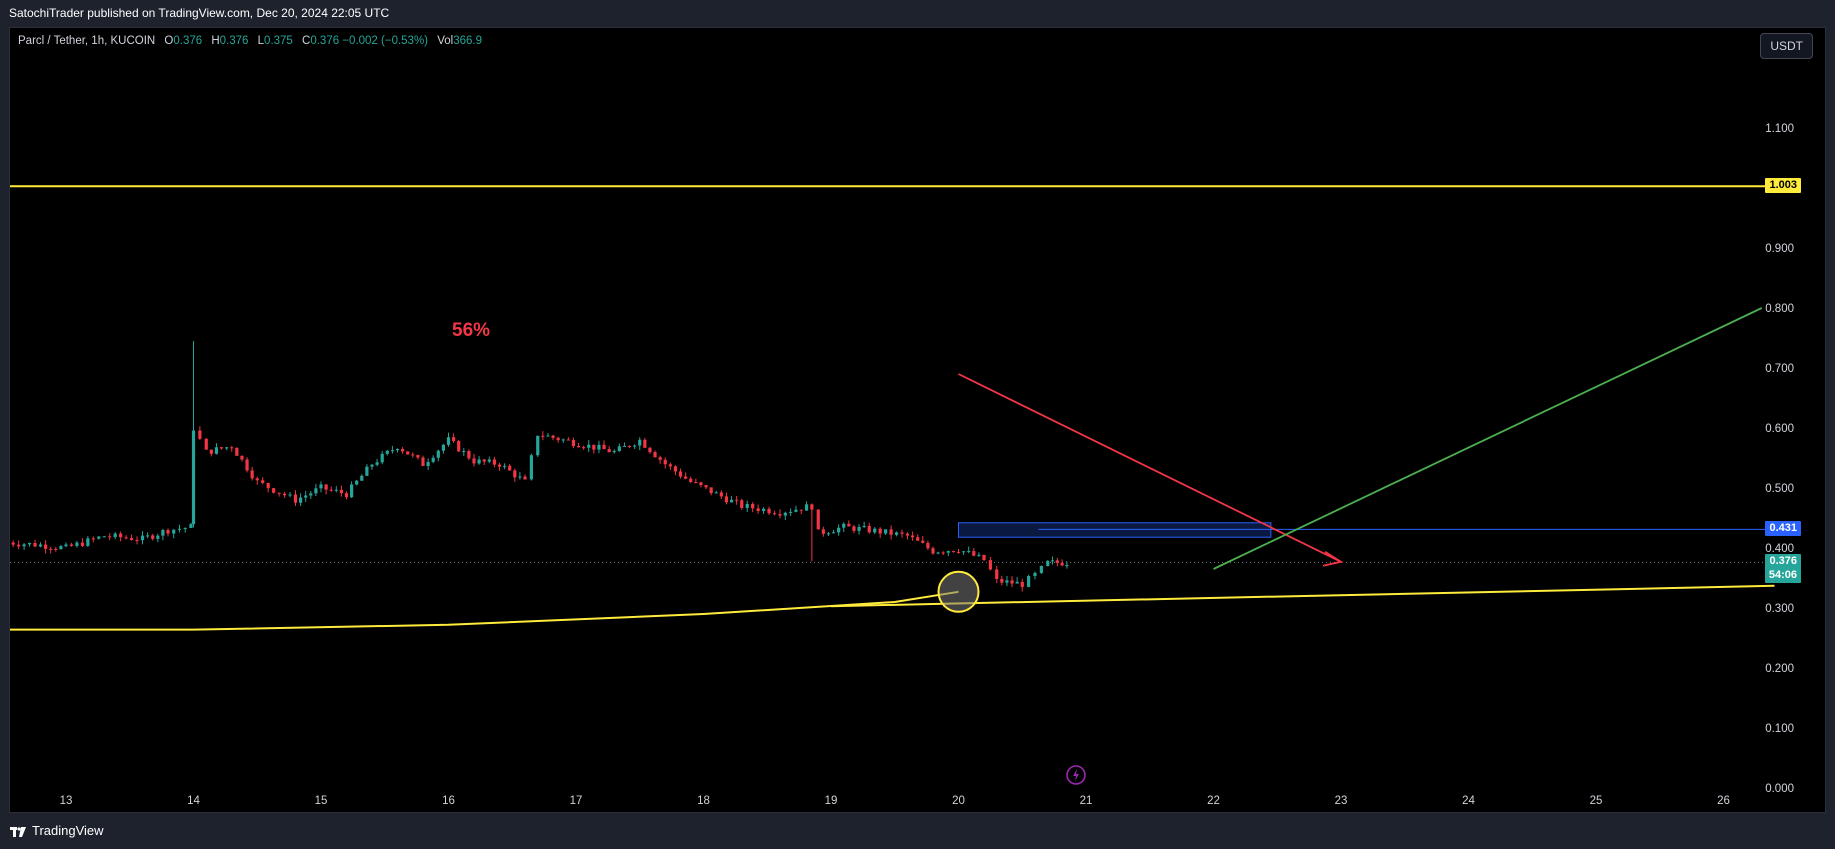 The image size is (1835, 849). What do you see at coordinates (1779, 429) in the screenshot?
I see `y-tick-label: 0.600` at bounding box center [1779, 429].